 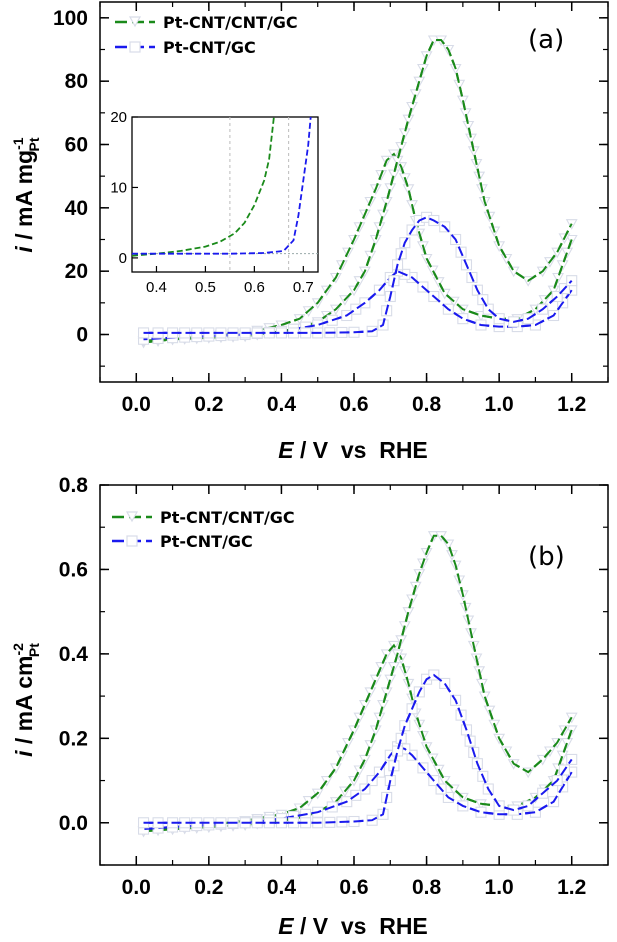 I want to click on panel-a-y-axis-title: i / mA mg-1Pt, so click(x=26, y=194).